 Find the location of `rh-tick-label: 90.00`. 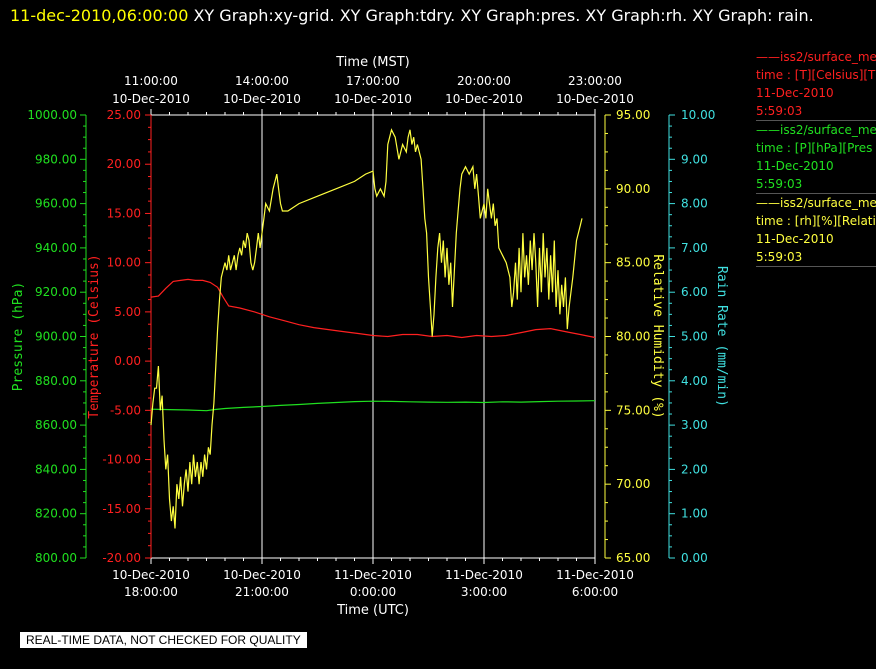

rh-tick-label: 90.00 is located at coordinates (633, 189).